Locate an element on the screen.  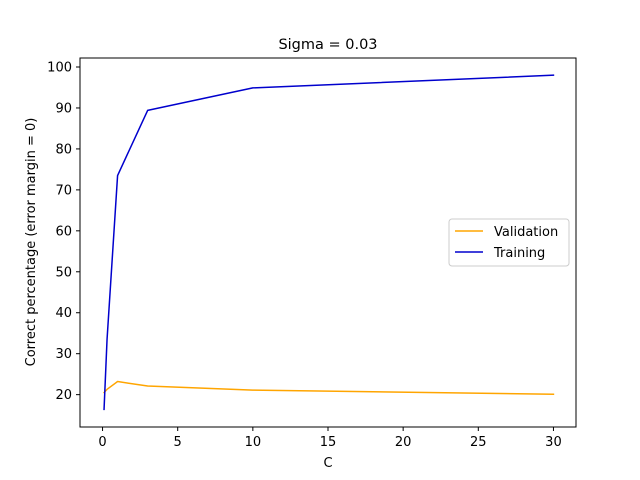
x-tick-label: 25 is located at coordinates (478, 442).